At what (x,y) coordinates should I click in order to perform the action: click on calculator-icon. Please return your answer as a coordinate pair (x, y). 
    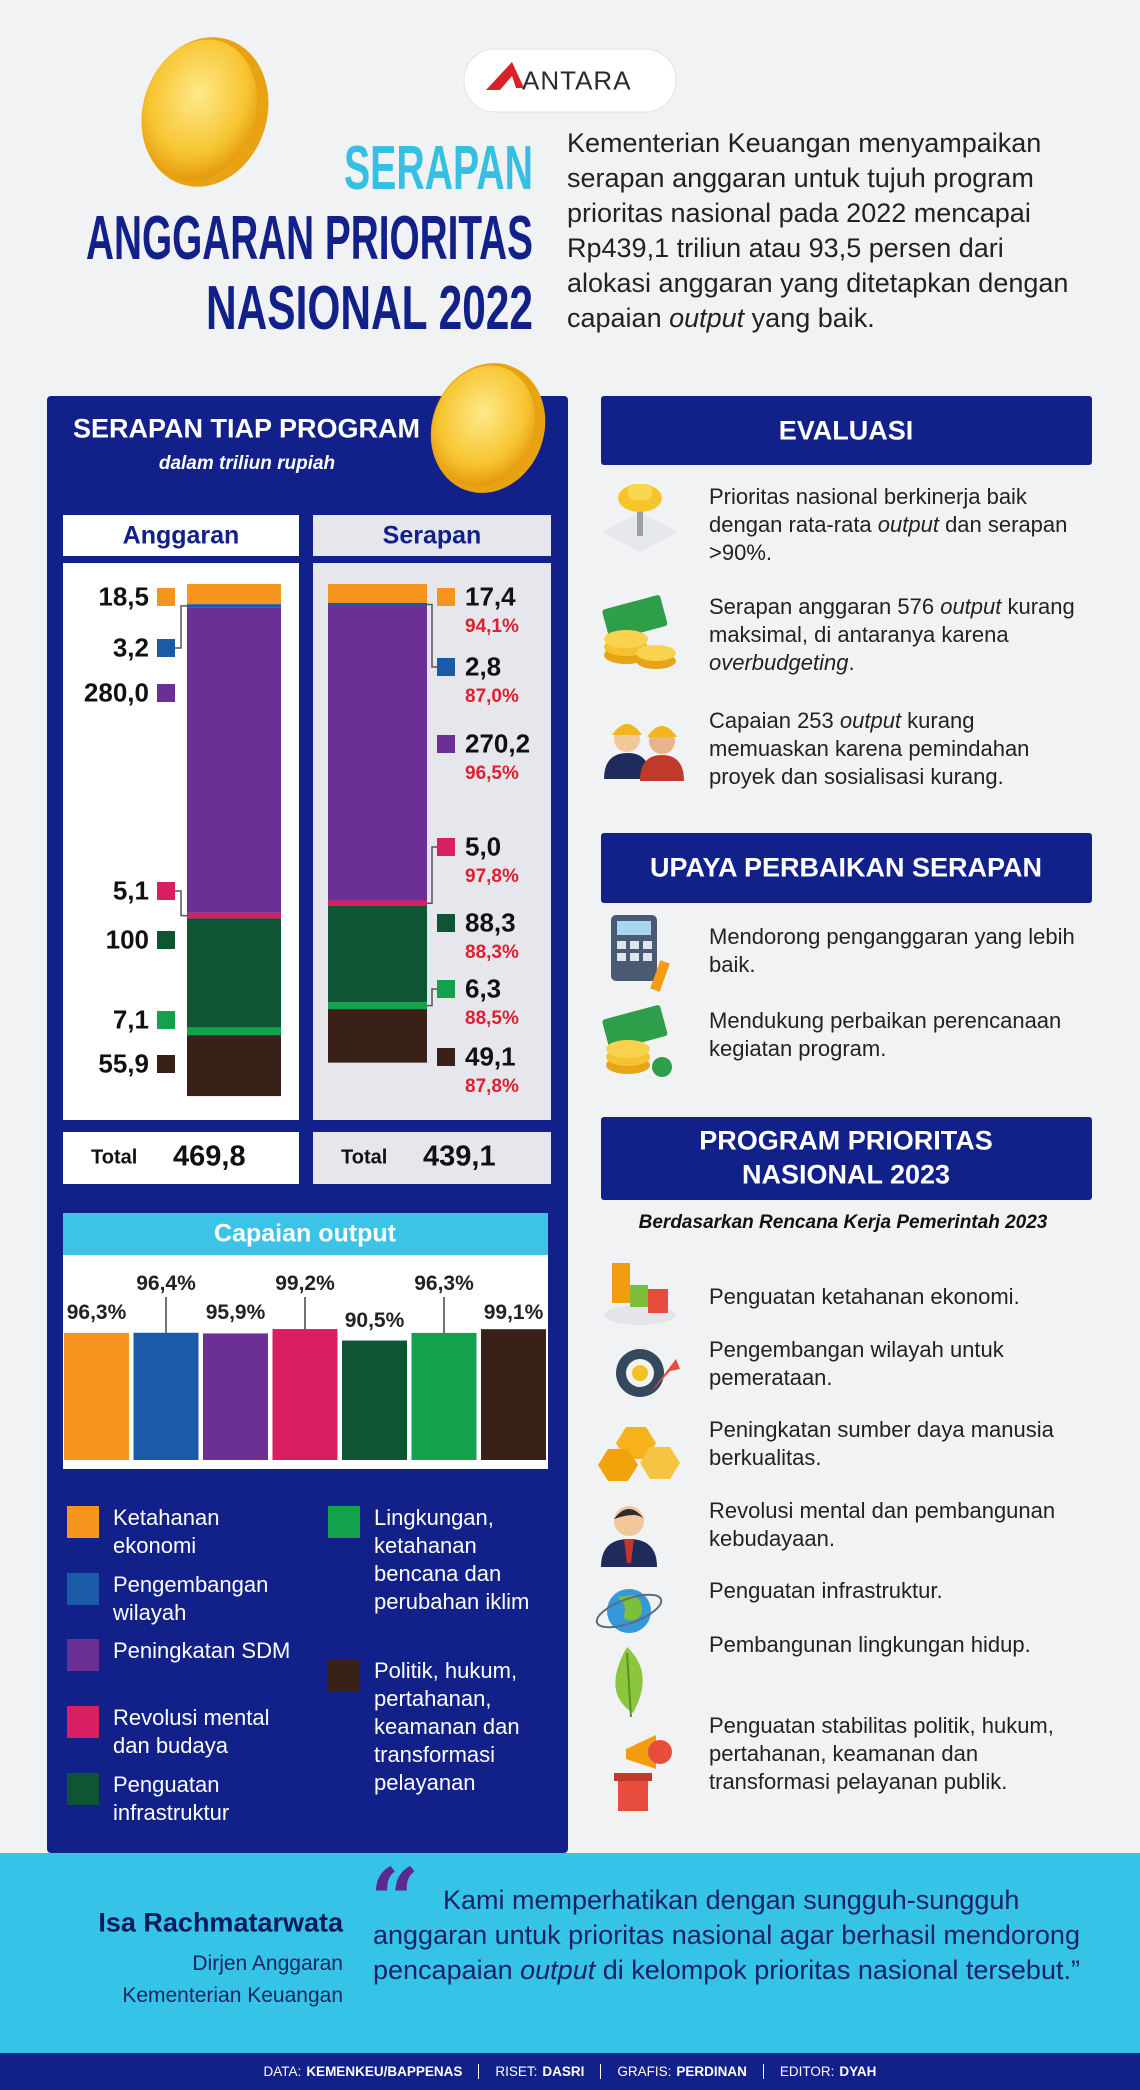
    Looking at the image, I should click on (640, 953).